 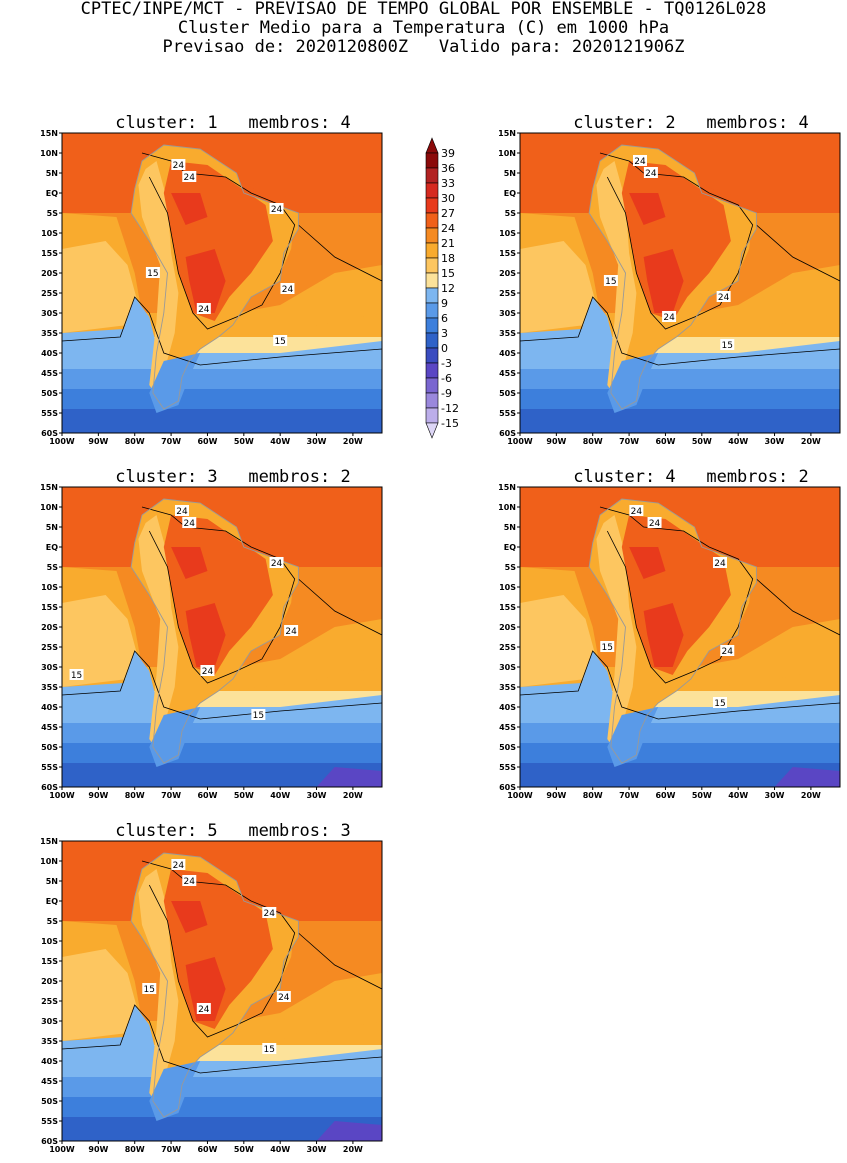 What do you see at coordinates (507, 787) in the screenshot?
I see `lat-tick-label: 60S` at bounding box center [507, 787].